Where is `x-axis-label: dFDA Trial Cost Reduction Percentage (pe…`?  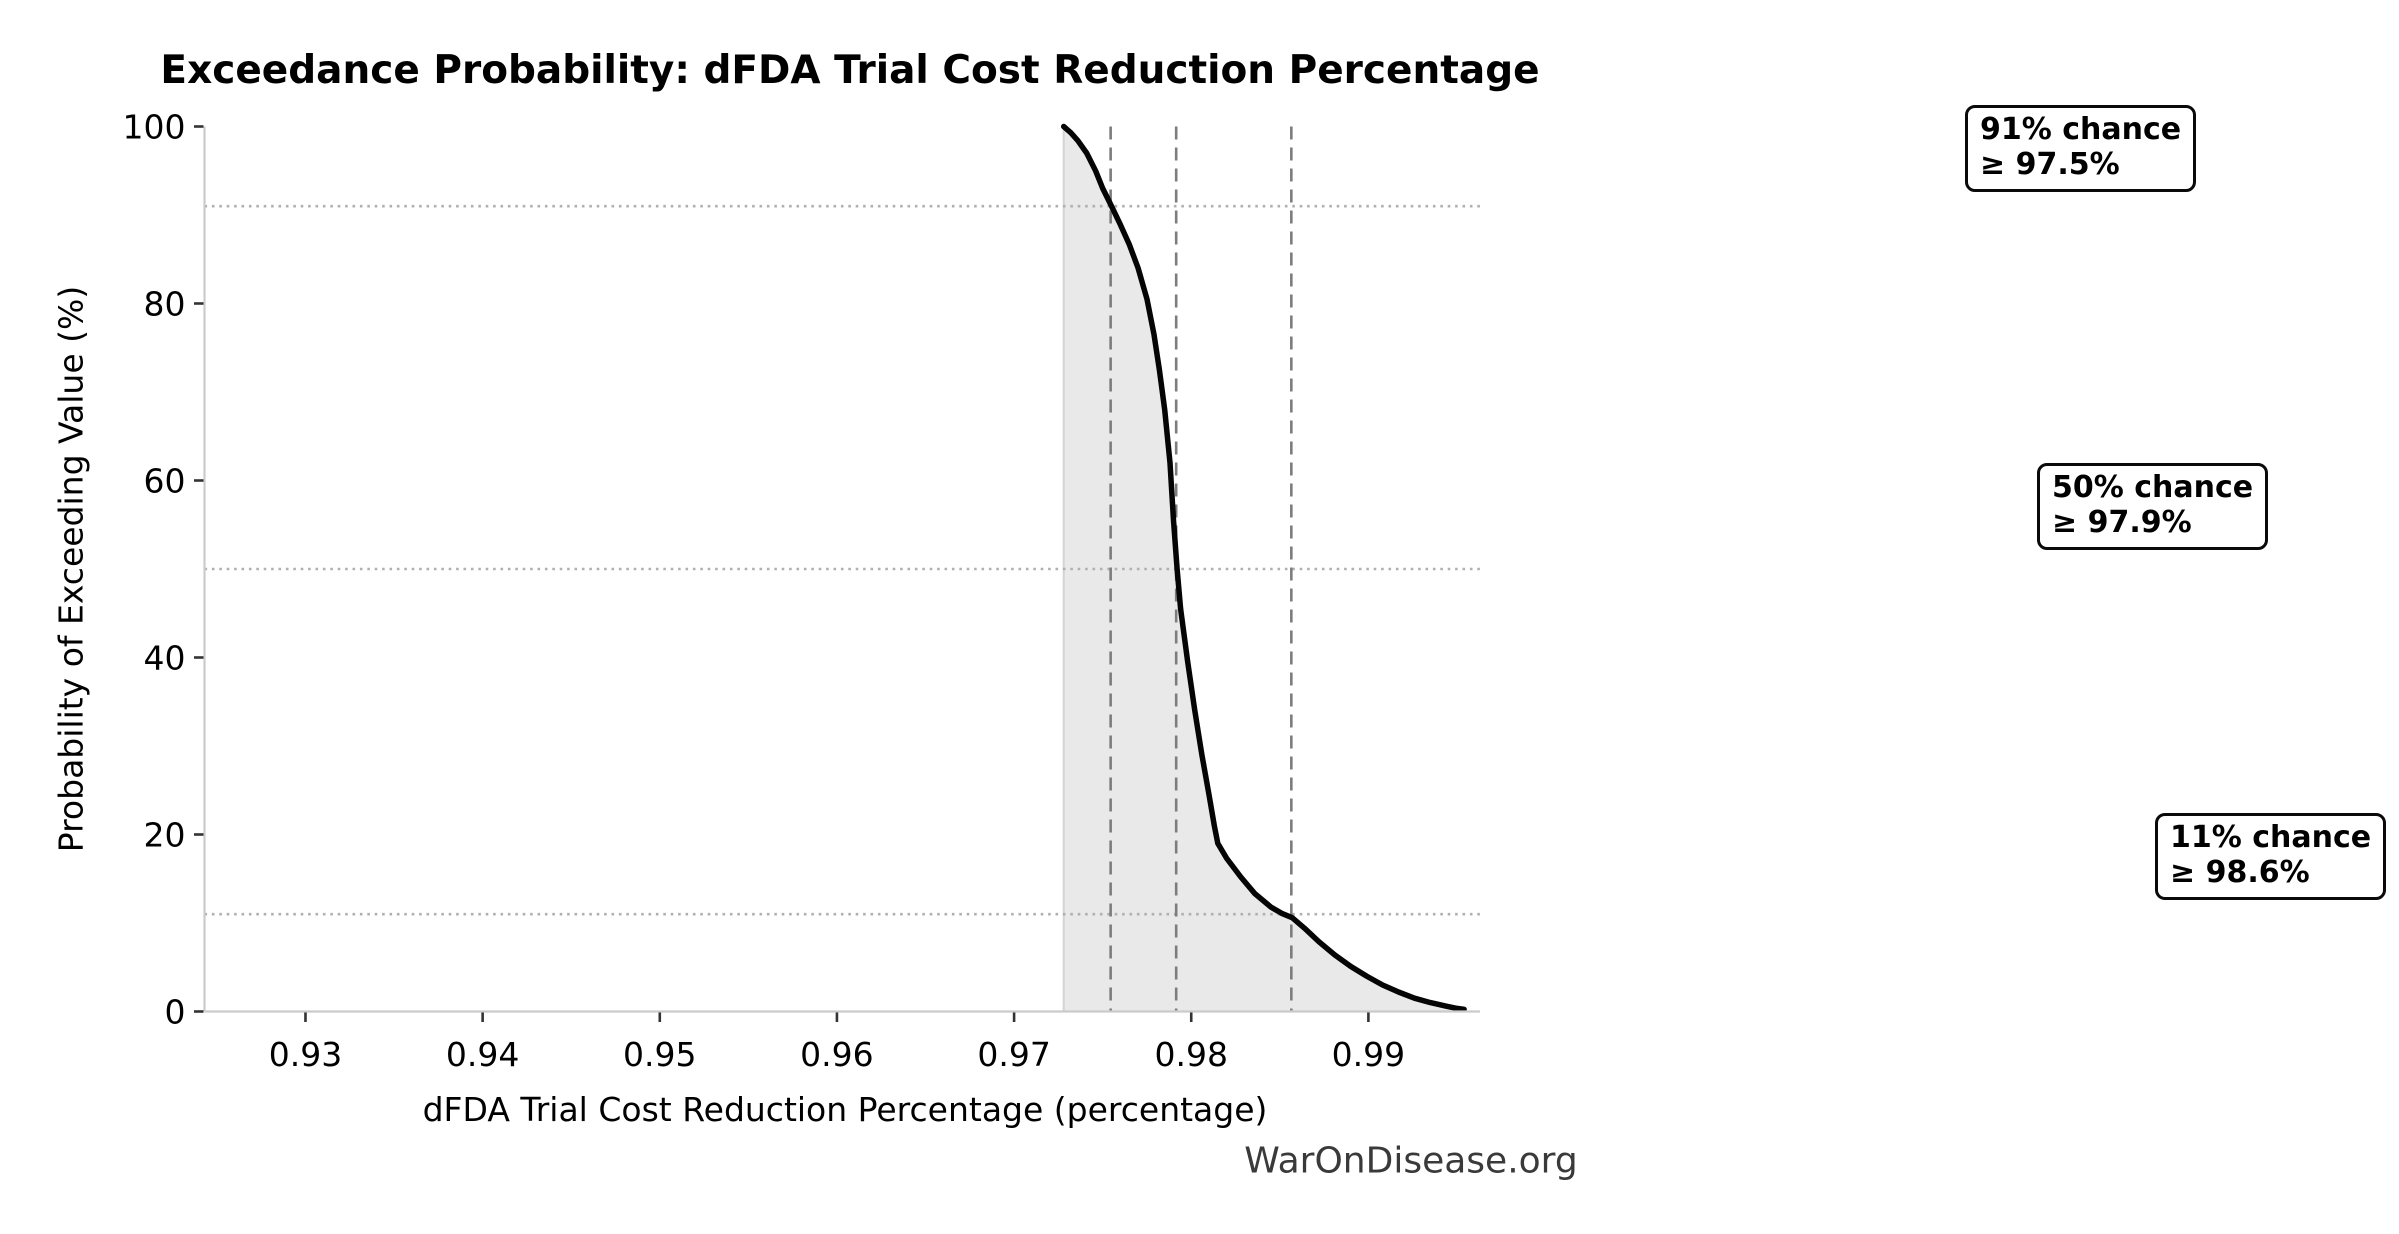
x-axis-label: dFDA Trial Cost Reduction Percentage (pe… is located at coordinates (845, 1109).